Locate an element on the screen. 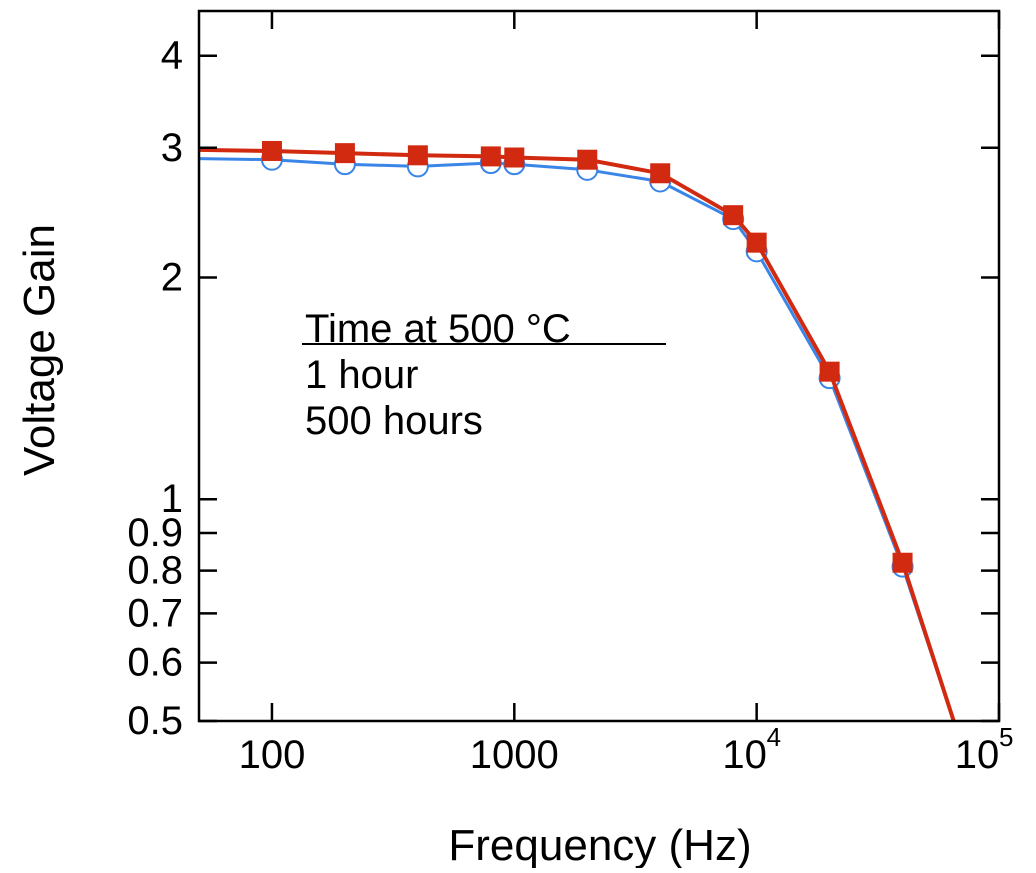 Image resolution: width=1036 pixels, height=873 pixels. y-axis-label: Voltage Gain is located at coordinates (39, 350).